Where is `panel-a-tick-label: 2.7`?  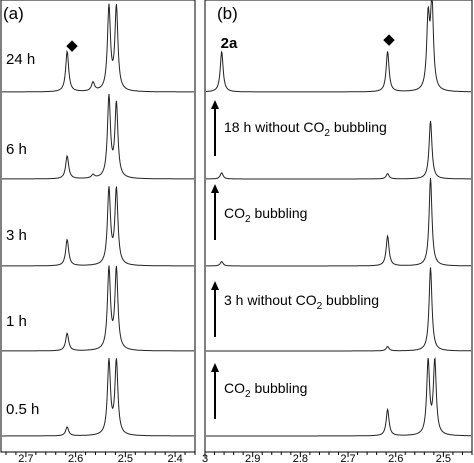 panel-a-tick-label: 2.7 is located at coordinates (25, 458).